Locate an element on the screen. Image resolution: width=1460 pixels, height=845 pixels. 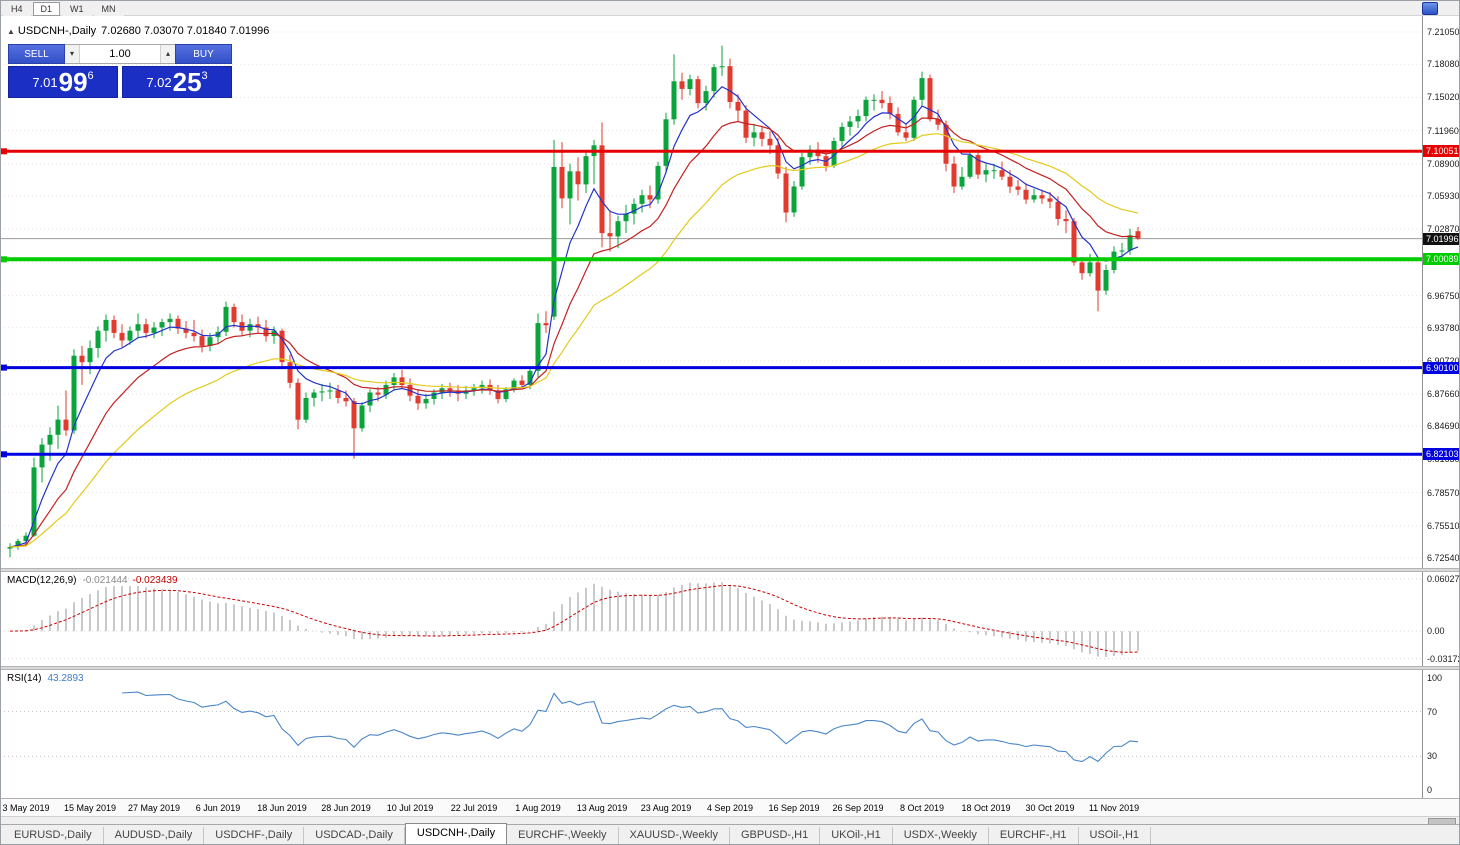
timeframe-button-d1: D1 is located at coordinates (46, 8).